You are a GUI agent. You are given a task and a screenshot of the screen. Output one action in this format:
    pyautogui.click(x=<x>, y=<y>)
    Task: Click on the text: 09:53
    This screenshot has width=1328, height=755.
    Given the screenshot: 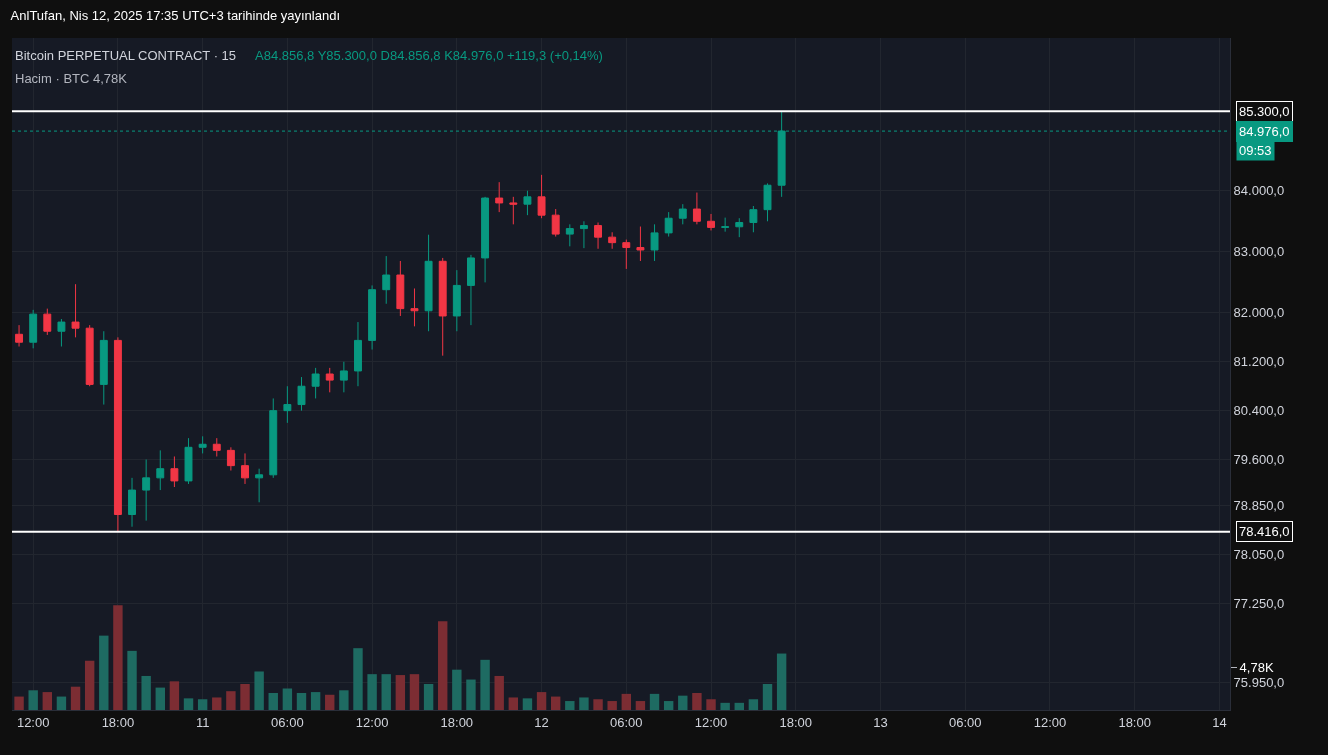 What is the action you would take?
    pyautogui.click(x=1255, y=150)
    